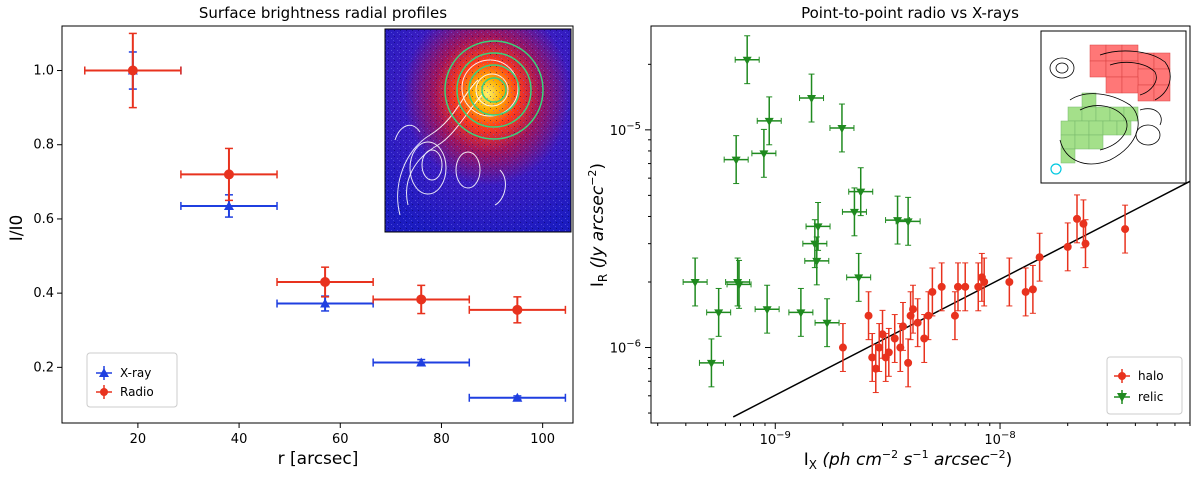  I want to click on legend-radio-entry: Radio, so click(125, 392).